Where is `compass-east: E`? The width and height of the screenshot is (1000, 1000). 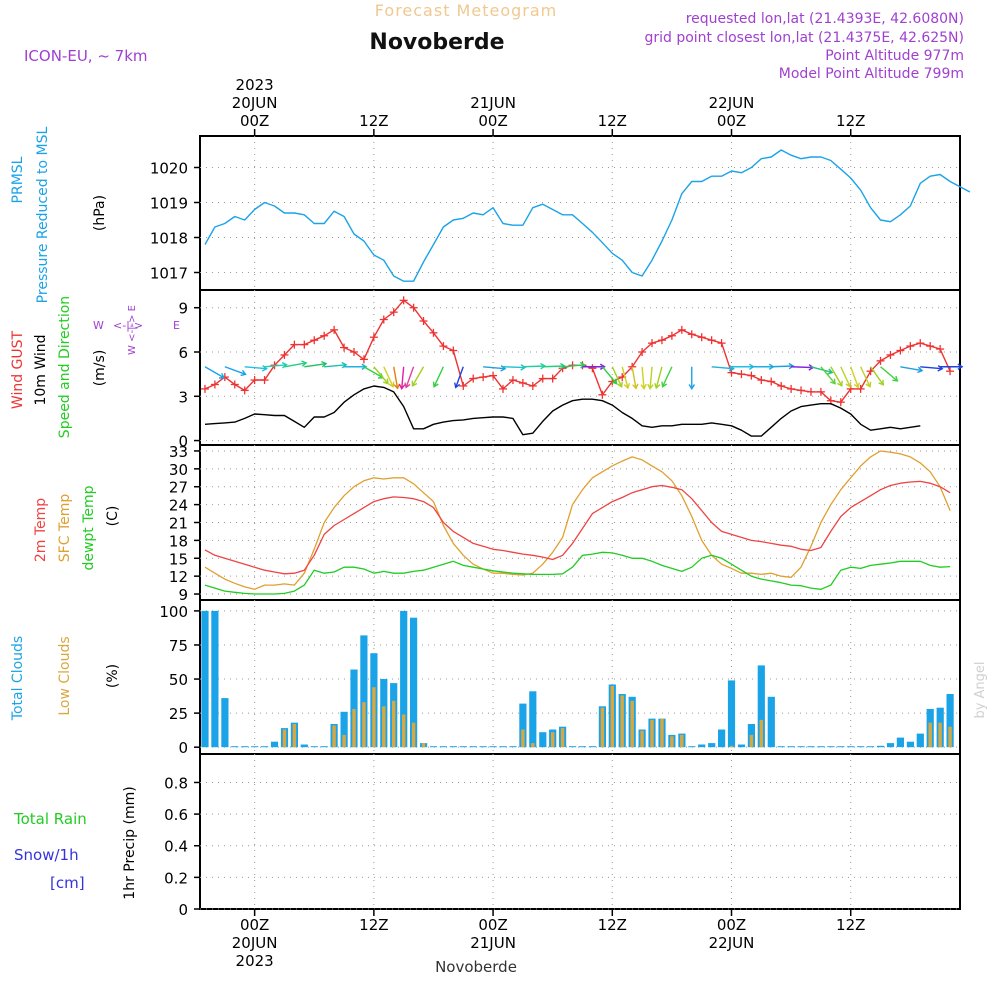 compass-east: E is located at coordinates (176, 325).